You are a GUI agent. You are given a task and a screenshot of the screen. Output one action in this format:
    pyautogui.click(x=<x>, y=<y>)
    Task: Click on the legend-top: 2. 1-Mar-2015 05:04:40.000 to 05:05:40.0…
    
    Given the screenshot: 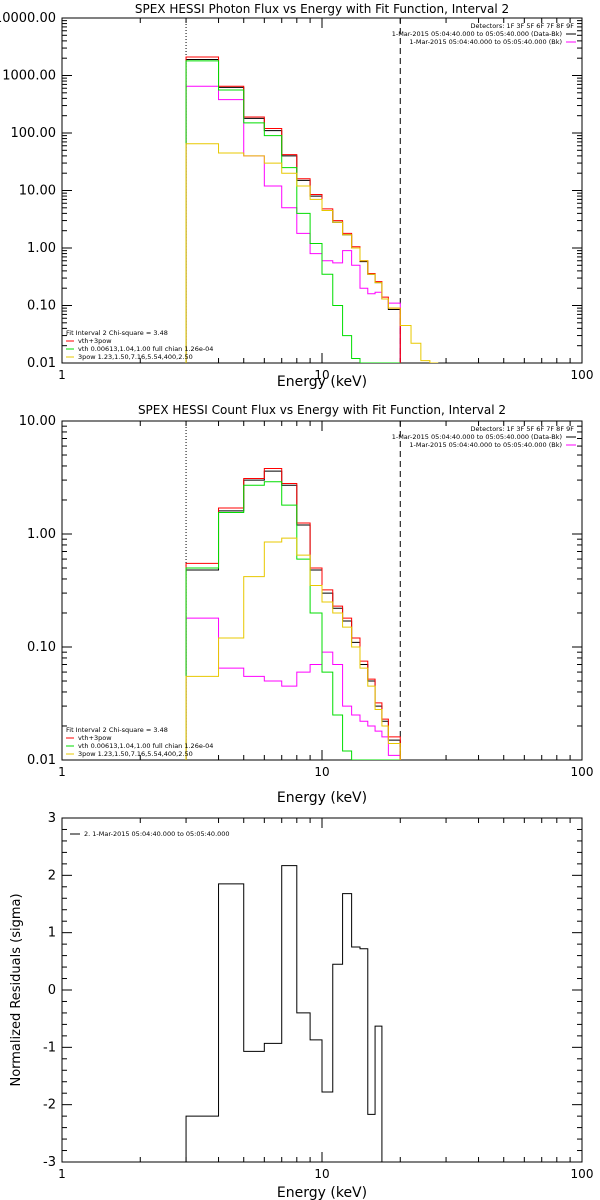 What is the action you would take?
    pyautogui.click(x=150, y=834)
    